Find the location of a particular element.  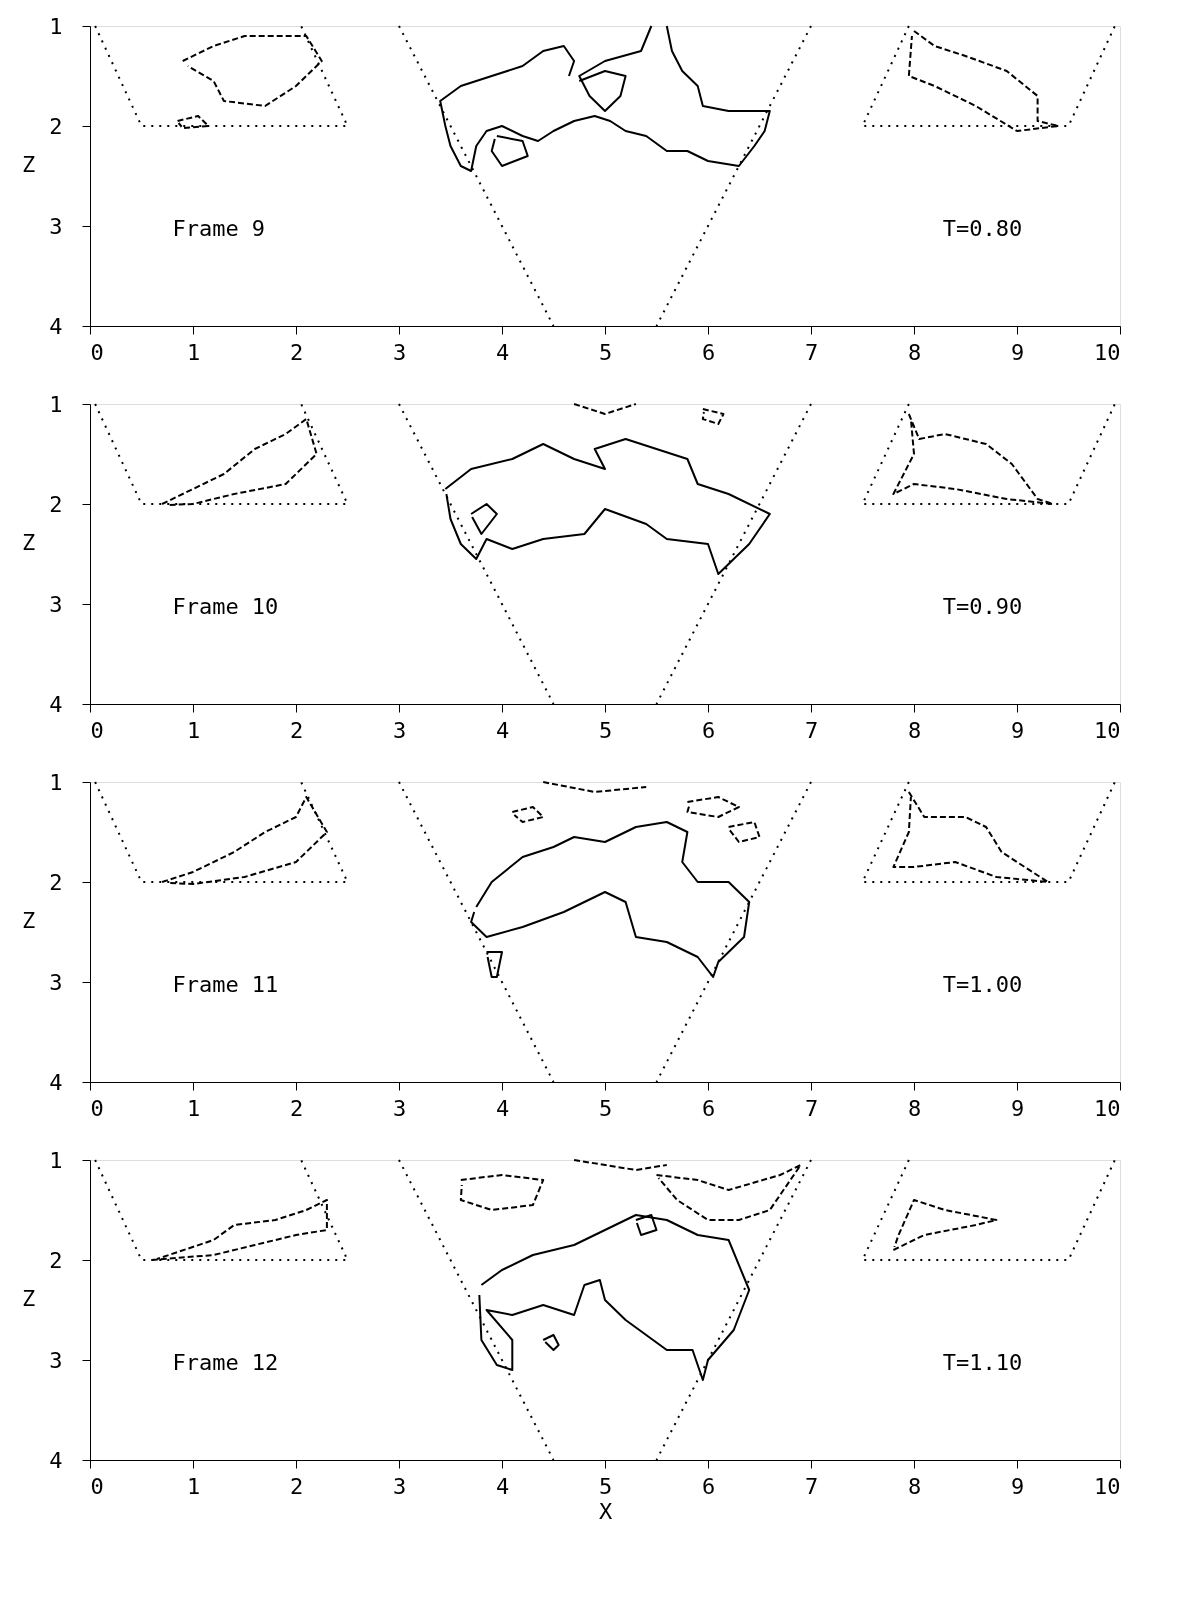

annotation: T=0.90 is located at coordinates (982, 606).